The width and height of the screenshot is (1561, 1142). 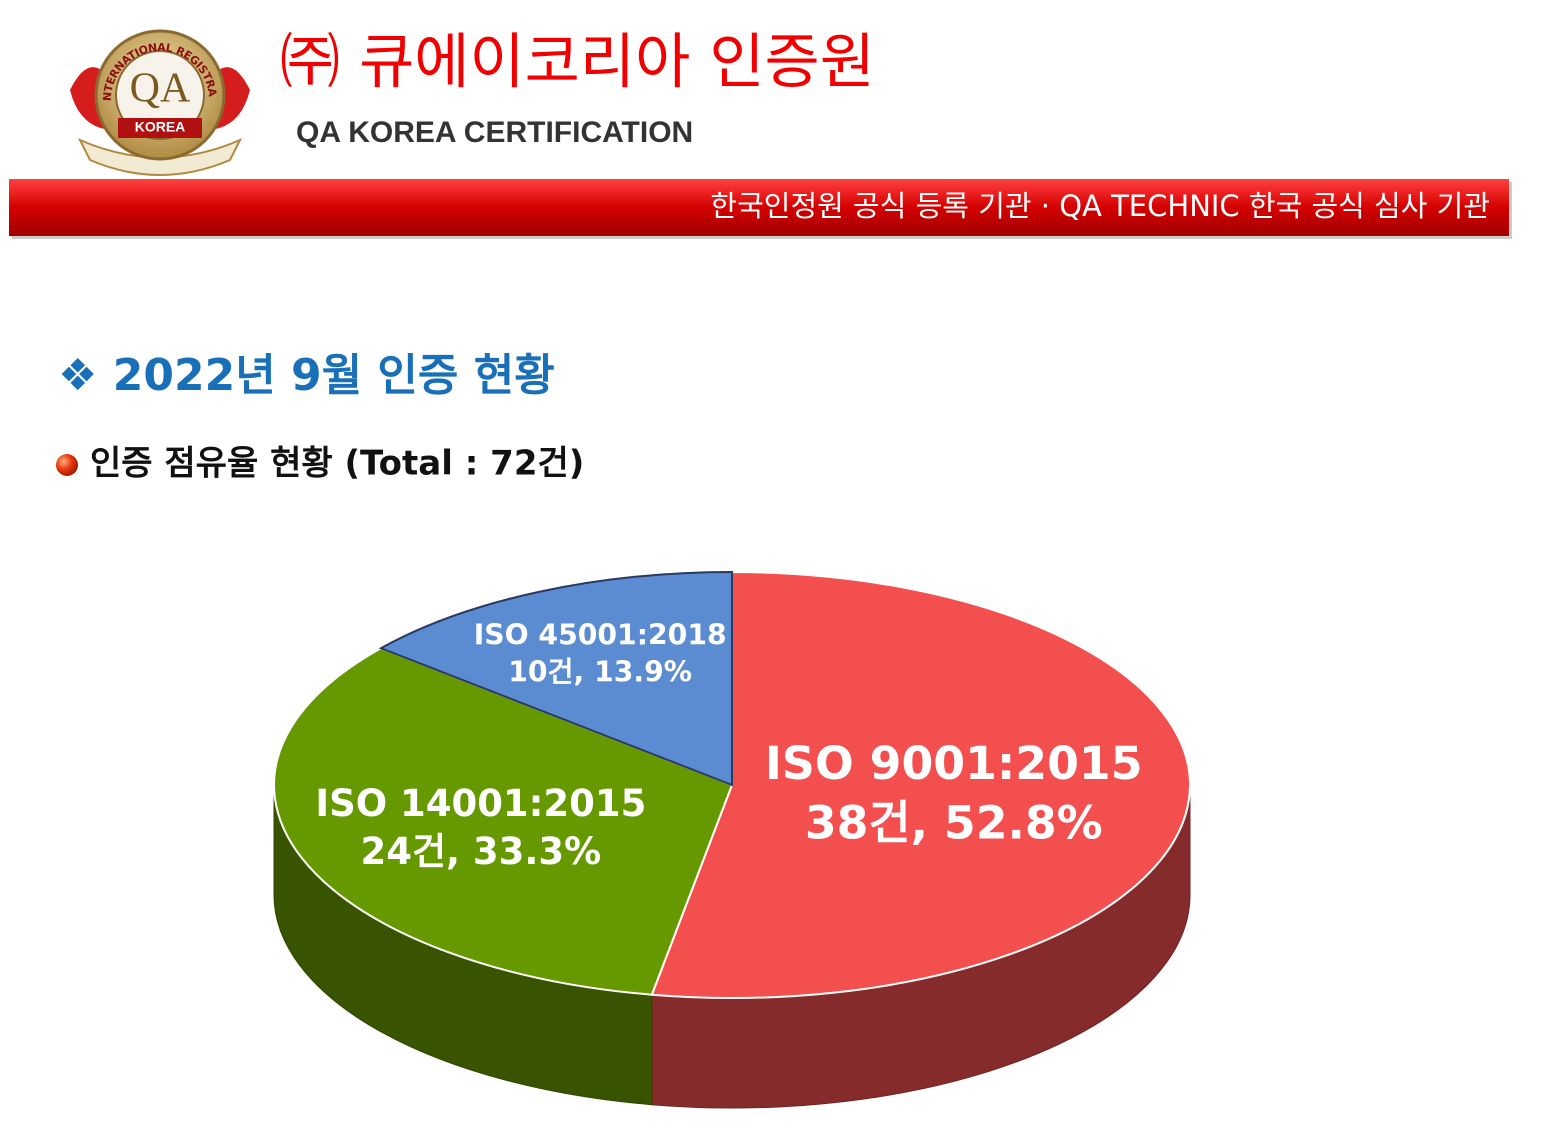 I want to click on slice-value-label: 10건, 13.9%, so click(x=600, y=671).